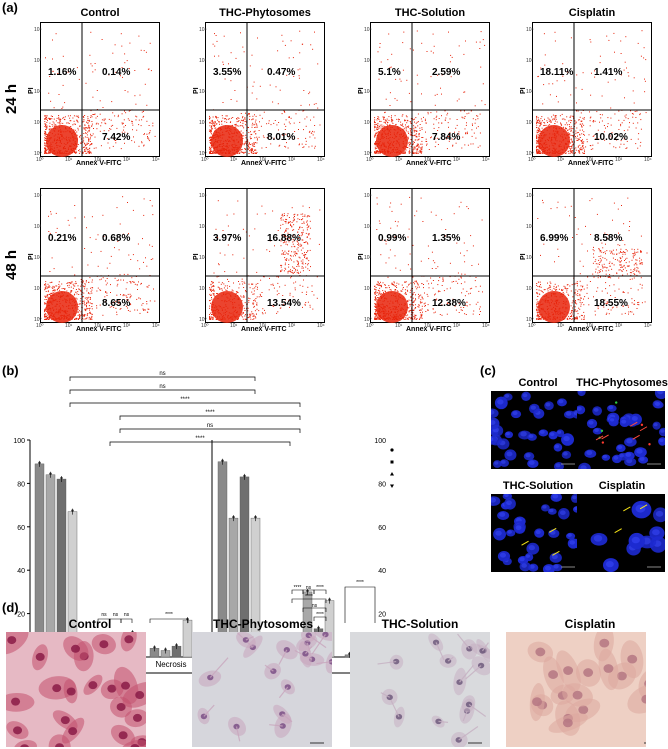 This screenshot has width=668, height=749. I want to click on row-label-24h: 24 h, so click(11, 98).